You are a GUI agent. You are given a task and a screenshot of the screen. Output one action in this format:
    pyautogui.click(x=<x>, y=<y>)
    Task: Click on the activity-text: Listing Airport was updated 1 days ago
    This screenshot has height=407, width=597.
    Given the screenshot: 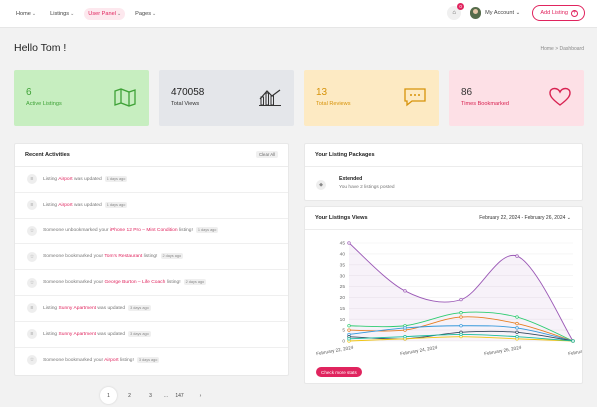 What is the action you would take?
    pyautogui.click(x=85, y=204)
    